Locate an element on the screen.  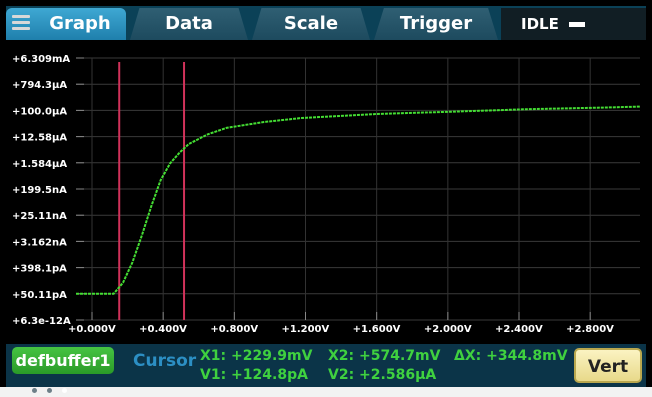
x-tick-label: +1.600V is located at coordinates (377, 329).